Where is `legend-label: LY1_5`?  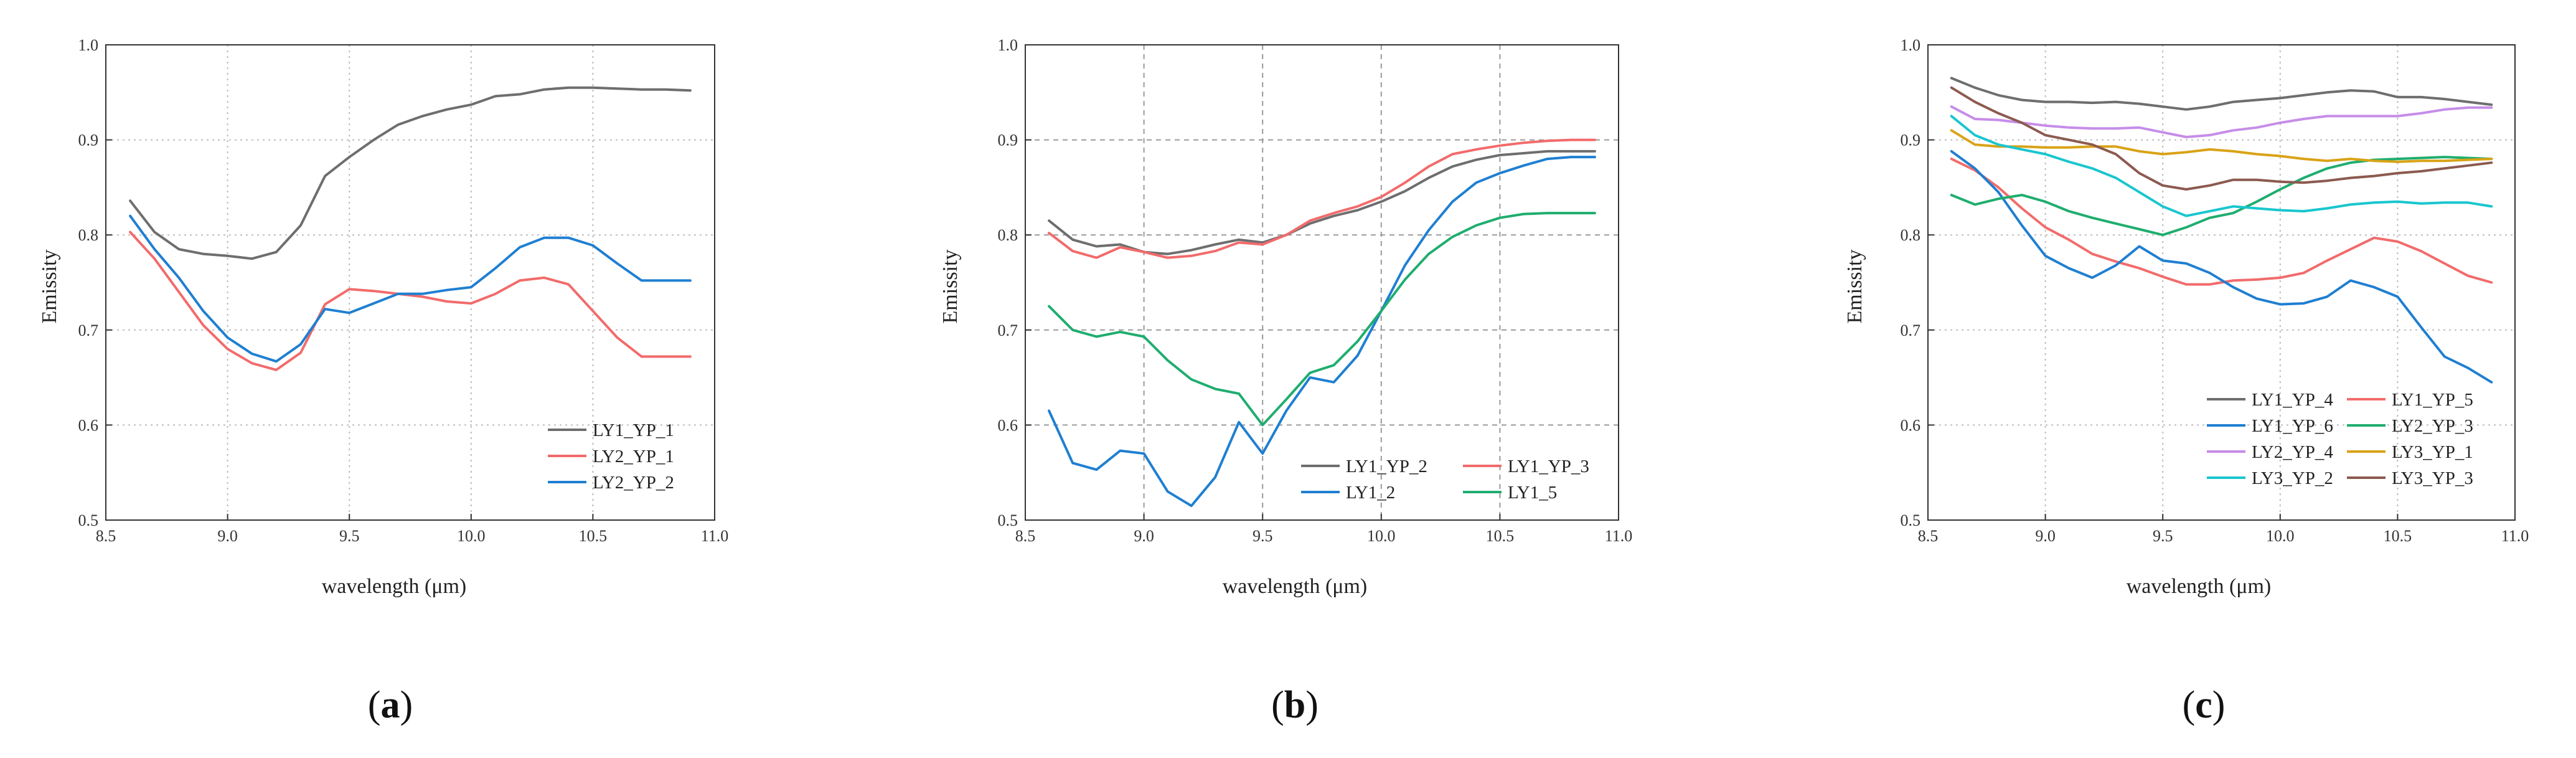 legend-label: LY1_5 is located at coordinates (1532, 493).